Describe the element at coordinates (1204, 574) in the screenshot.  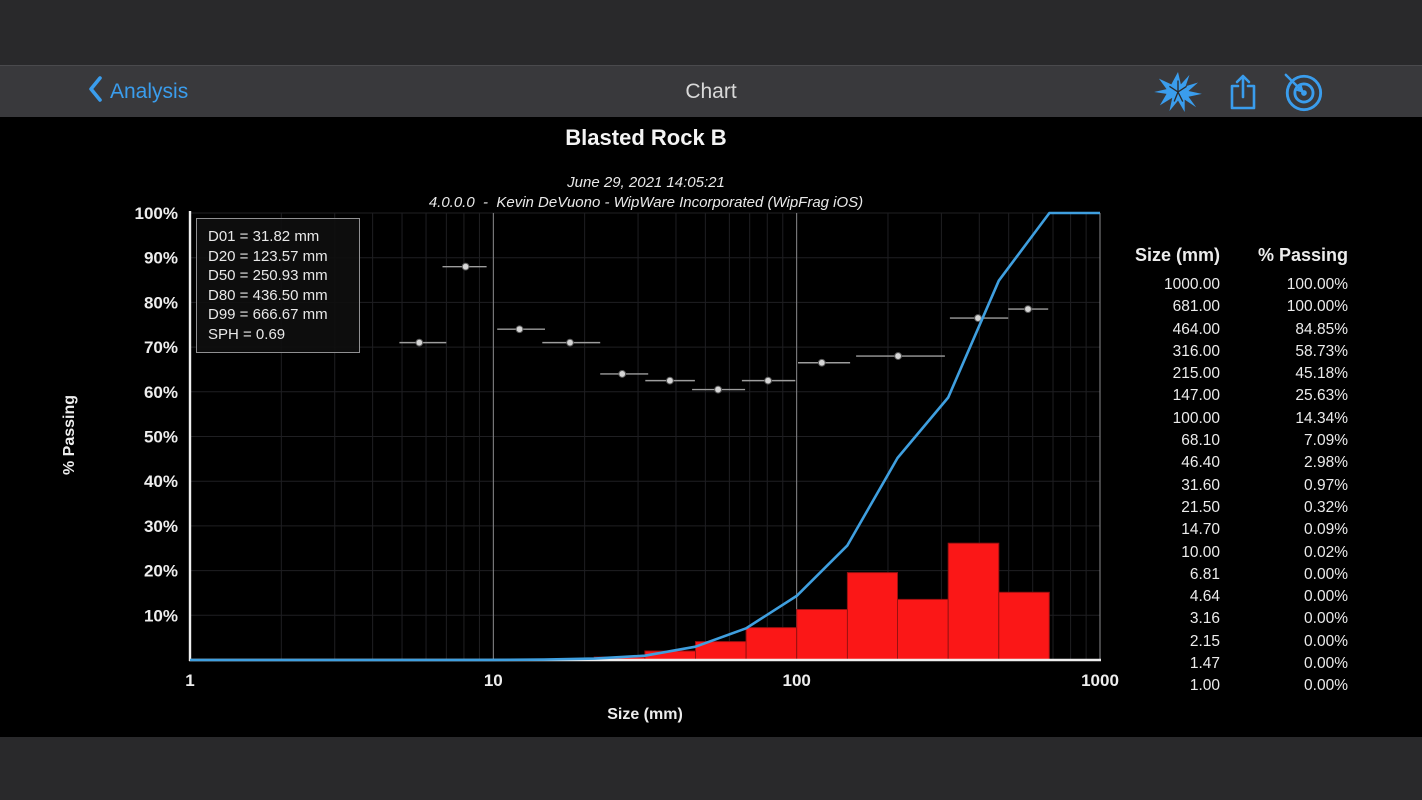
I see `size-cell: 6.81` at that location.